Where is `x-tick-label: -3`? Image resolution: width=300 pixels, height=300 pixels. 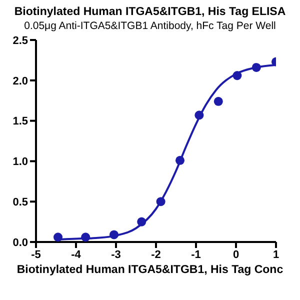
x-tick-label: -3 is located at coordinates (116, 254).